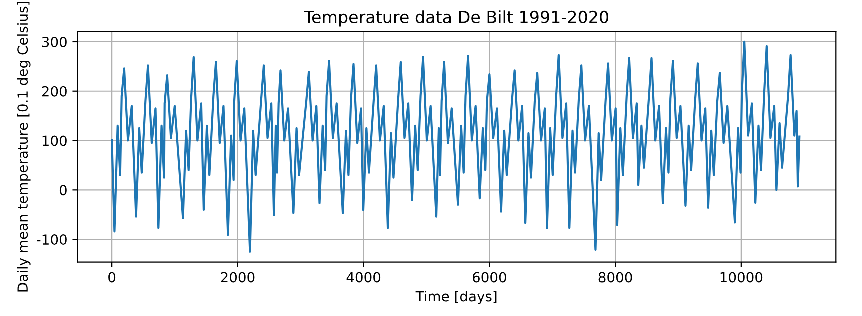 The image size is (862, 316). I want to click on chart-title: Temperature data De Bilt 1991-2020, so click(456, 18).